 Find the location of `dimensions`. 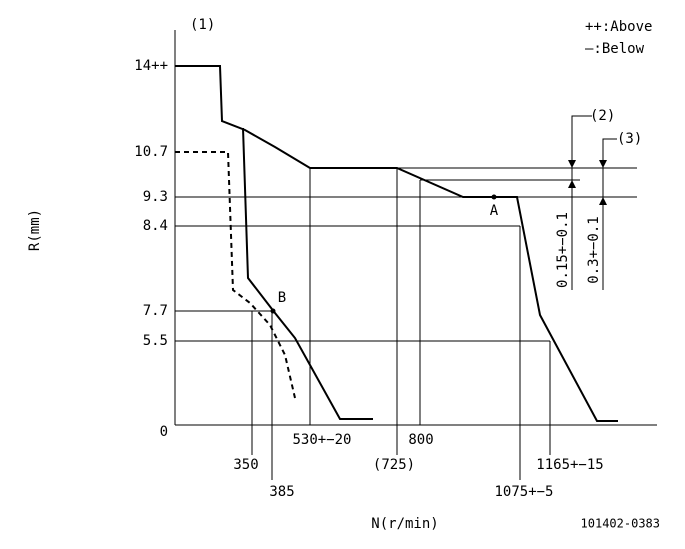

dimensions is located at coordinates (592, 202).